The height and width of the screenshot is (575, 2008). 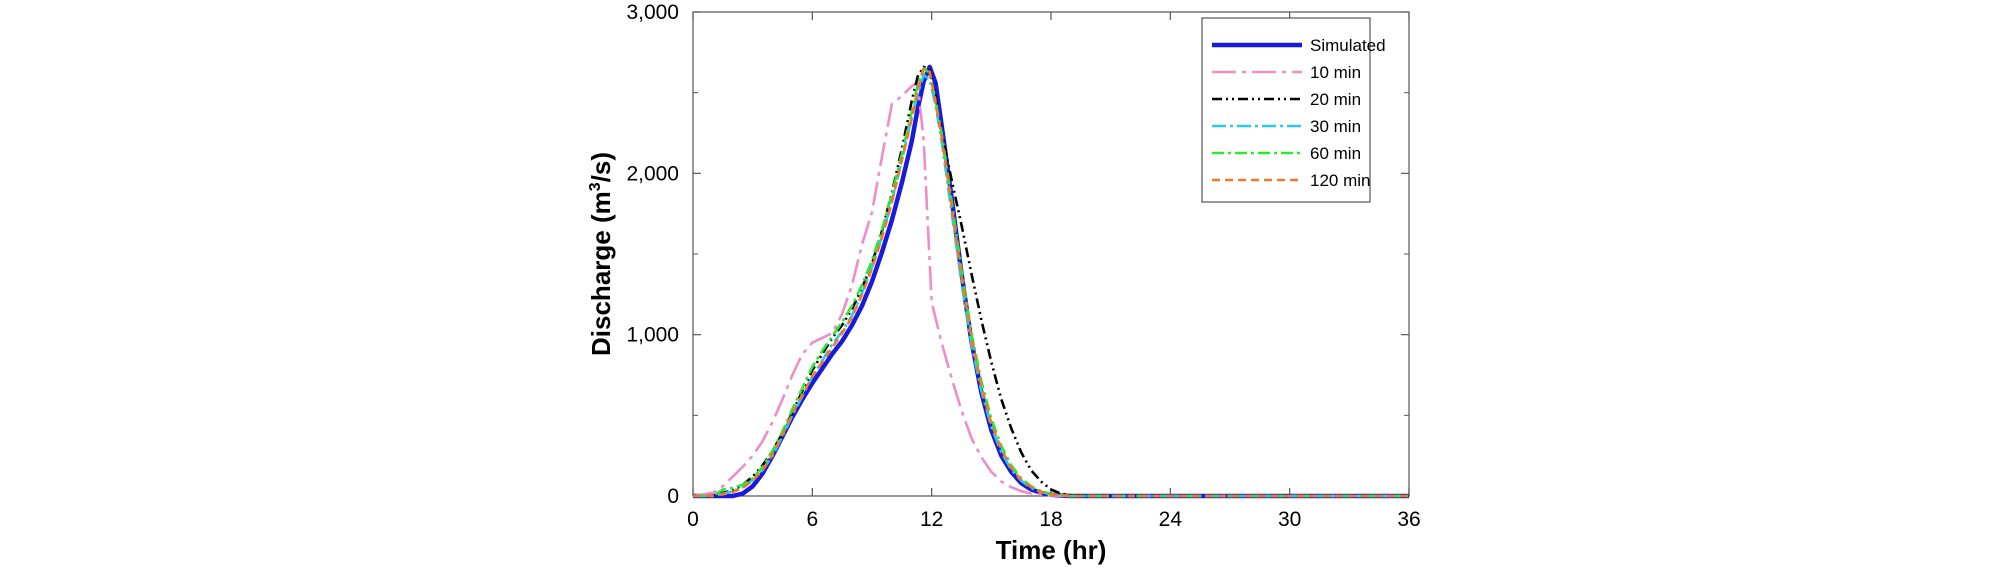 What do you see at coordinates (652, 12) in the screenshot?
I see `y-tick-label: 3,000` at bounding box center [652, 12].